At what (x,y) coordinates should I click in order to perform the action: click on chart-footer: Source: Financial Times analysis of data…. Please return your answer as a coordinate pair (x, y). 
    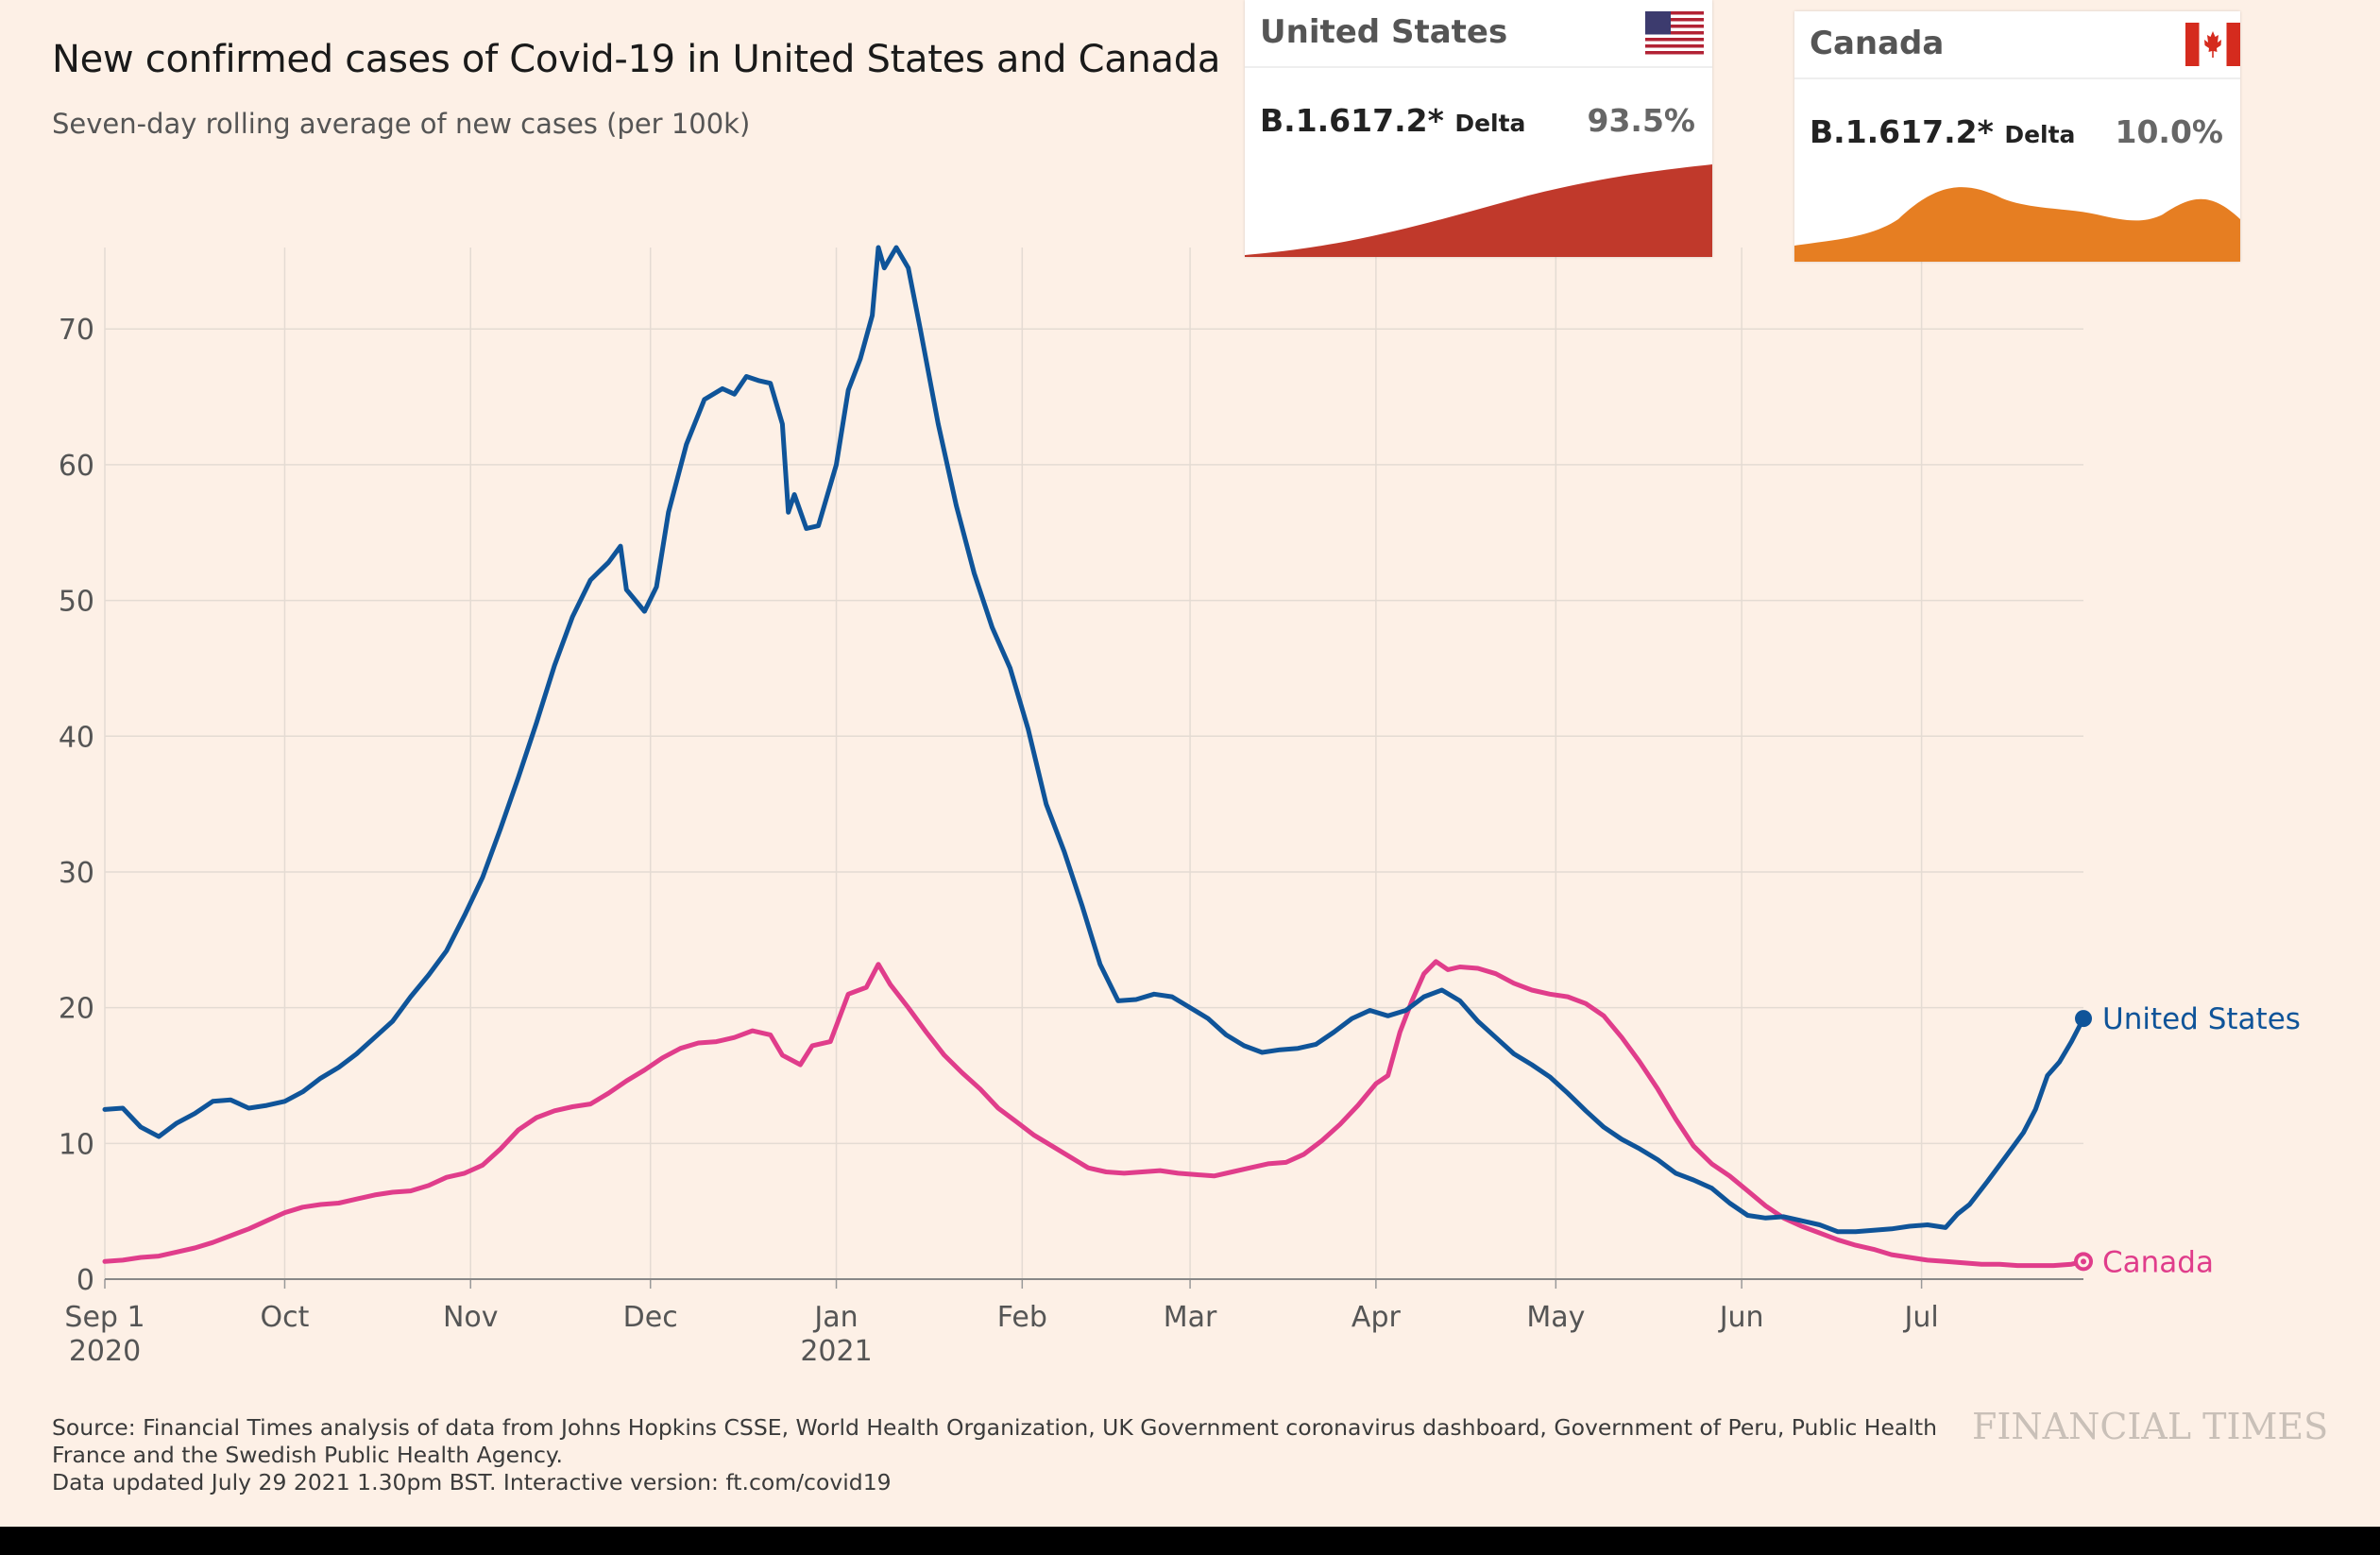
    Looking at the image, I should click on (1006, 1455).